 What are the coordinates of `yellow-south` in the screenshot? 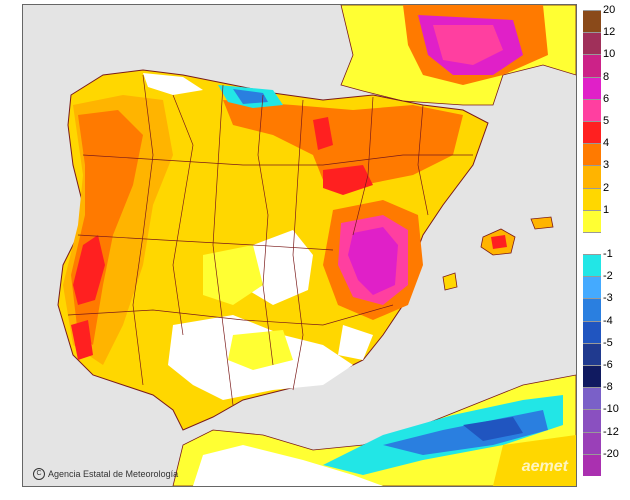 It's located at (260, 350).